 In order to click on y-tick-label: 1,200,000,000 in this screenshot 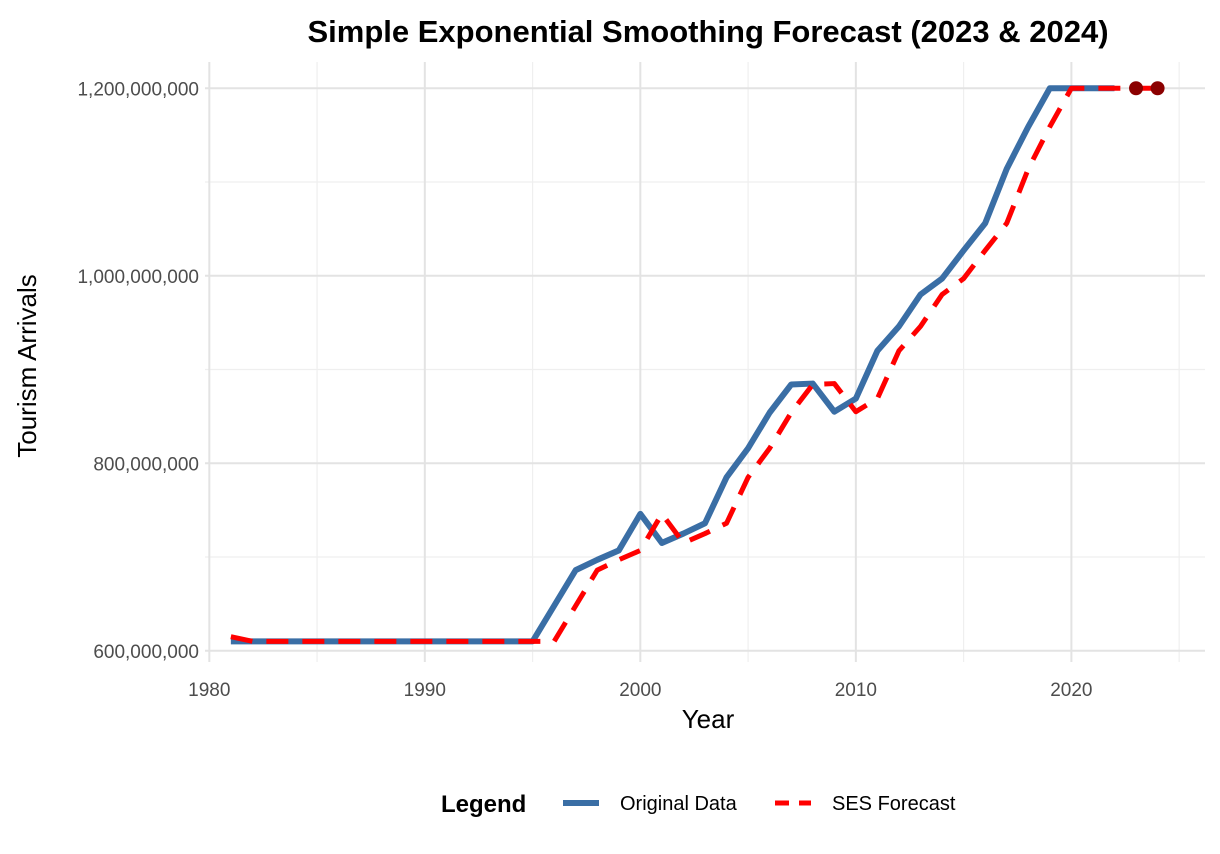, I will do `click(138, 89)`.